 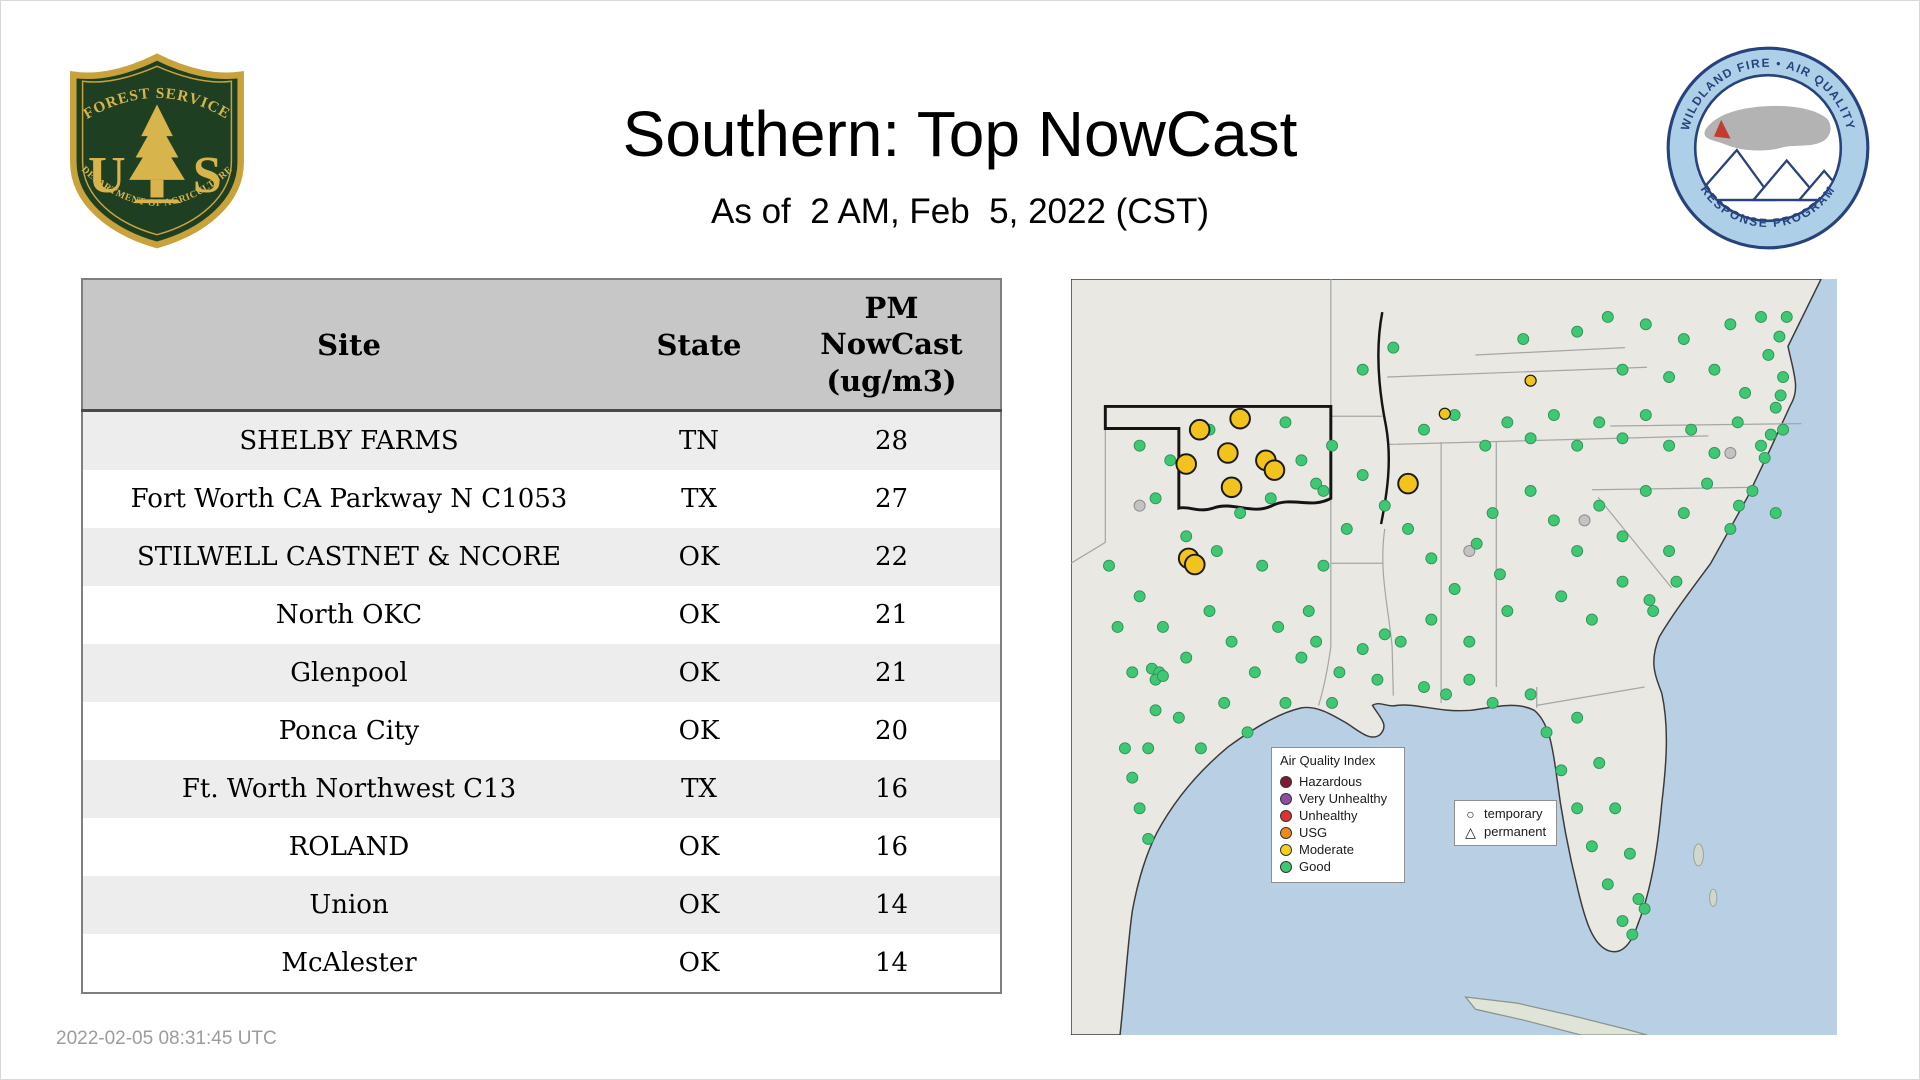 I want to click on table-row: Glenpool OK 21, so click(x=541, y=673).